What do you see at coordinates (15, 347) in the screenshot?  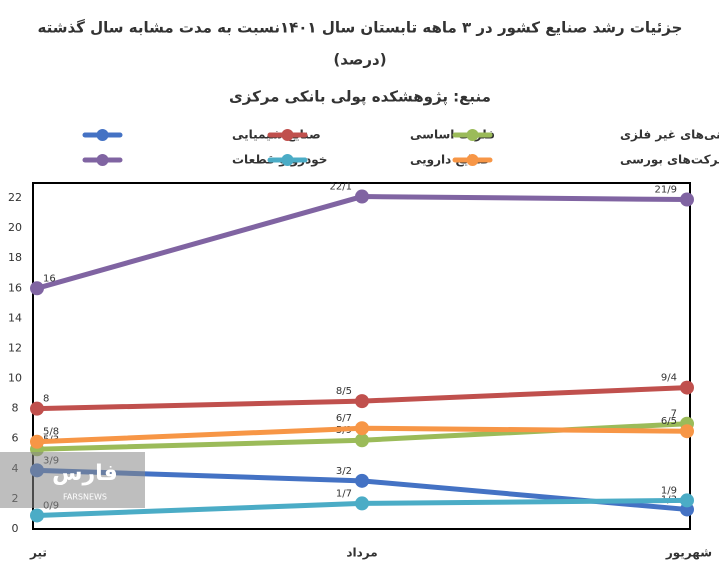 I see `y-tick-label: 12` at bounding box center [15, 347].